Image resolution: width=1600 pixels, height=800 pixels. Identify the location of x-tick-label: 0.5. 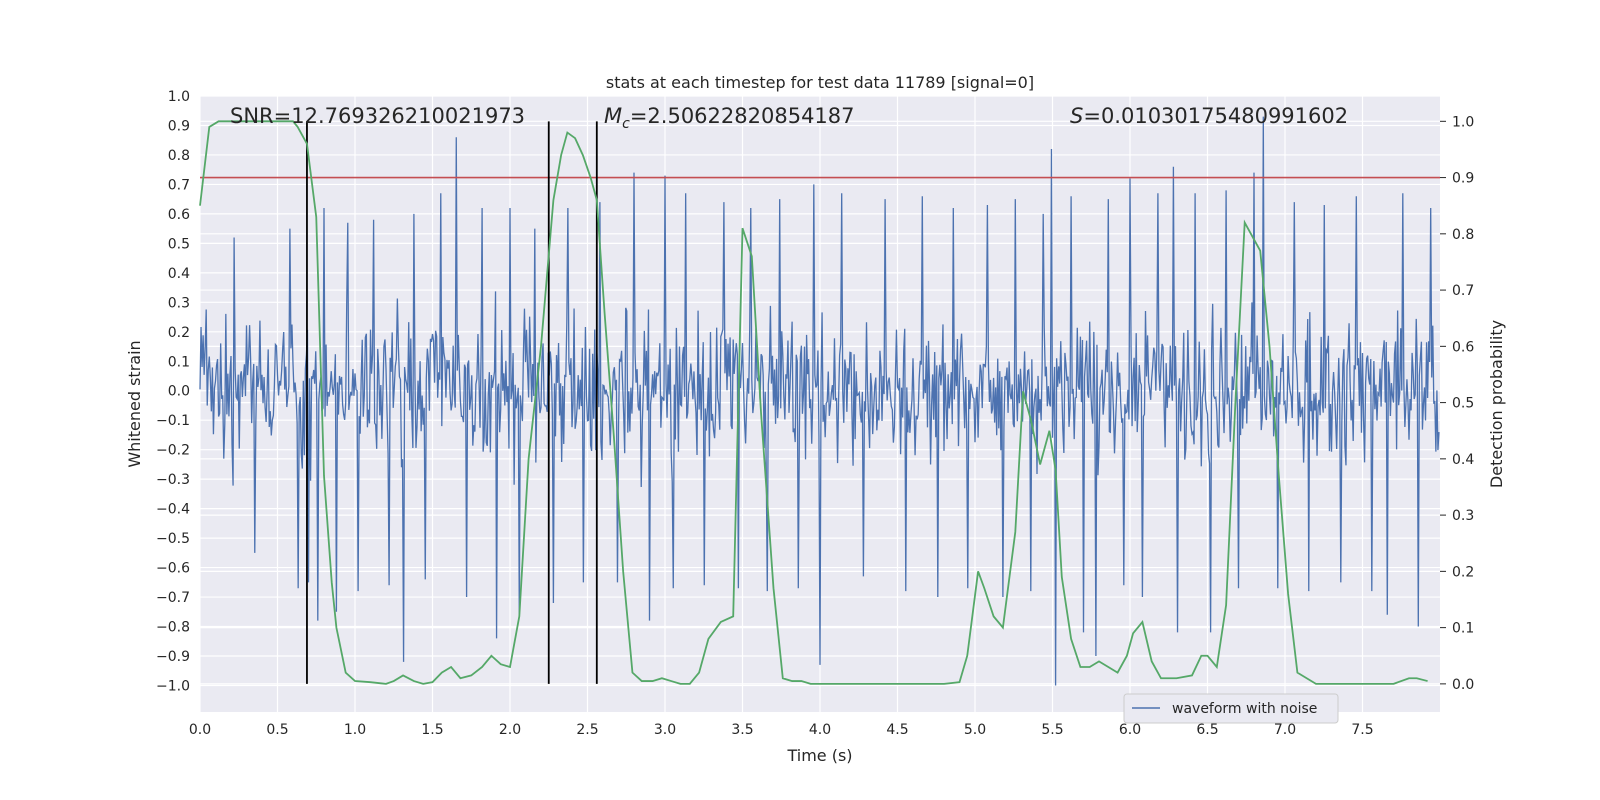
(277, 730).